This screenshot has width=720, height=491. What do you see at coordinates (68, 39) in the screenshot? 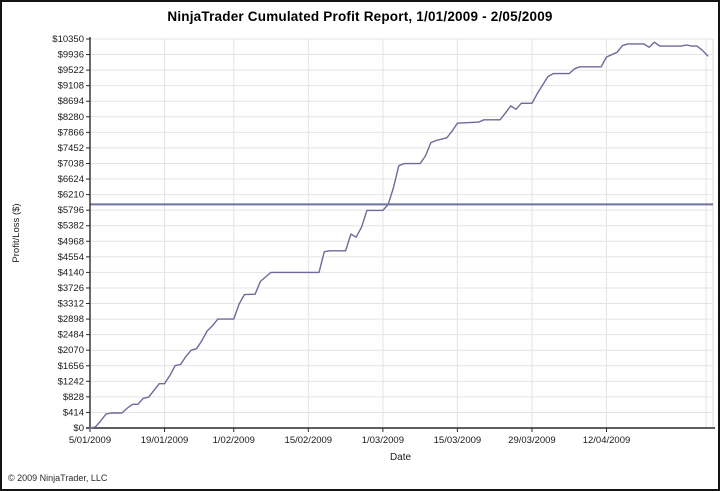
I see `y-tick-label: $10350` at bounding box center [68, 39].